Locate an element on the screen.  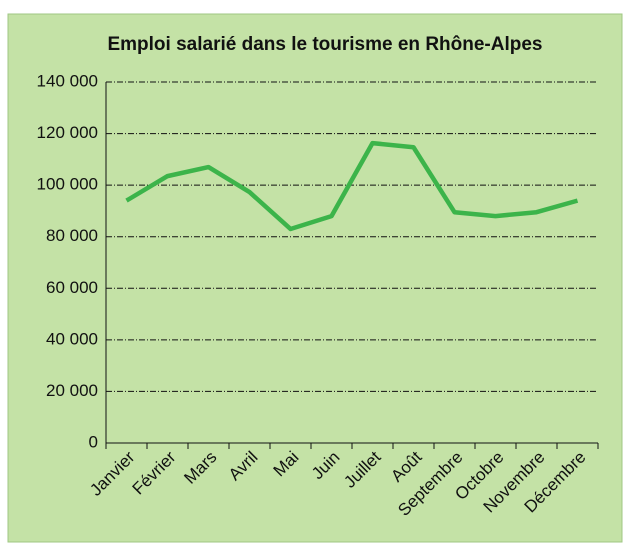
y-tick-label: 100 000 is located at coordinates (67, 184).